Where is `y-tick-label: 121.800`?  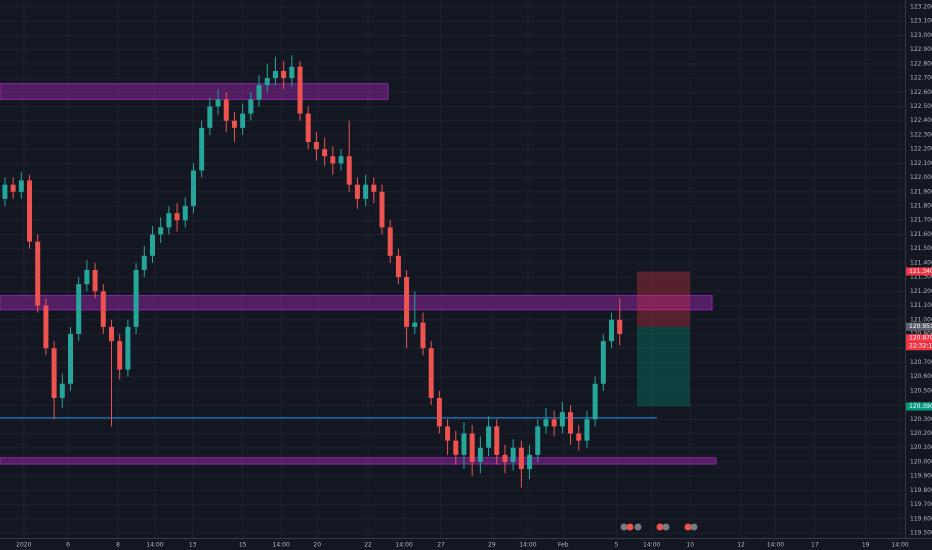 y-tick-label: 121.800 is located at coordinates (921, 206).